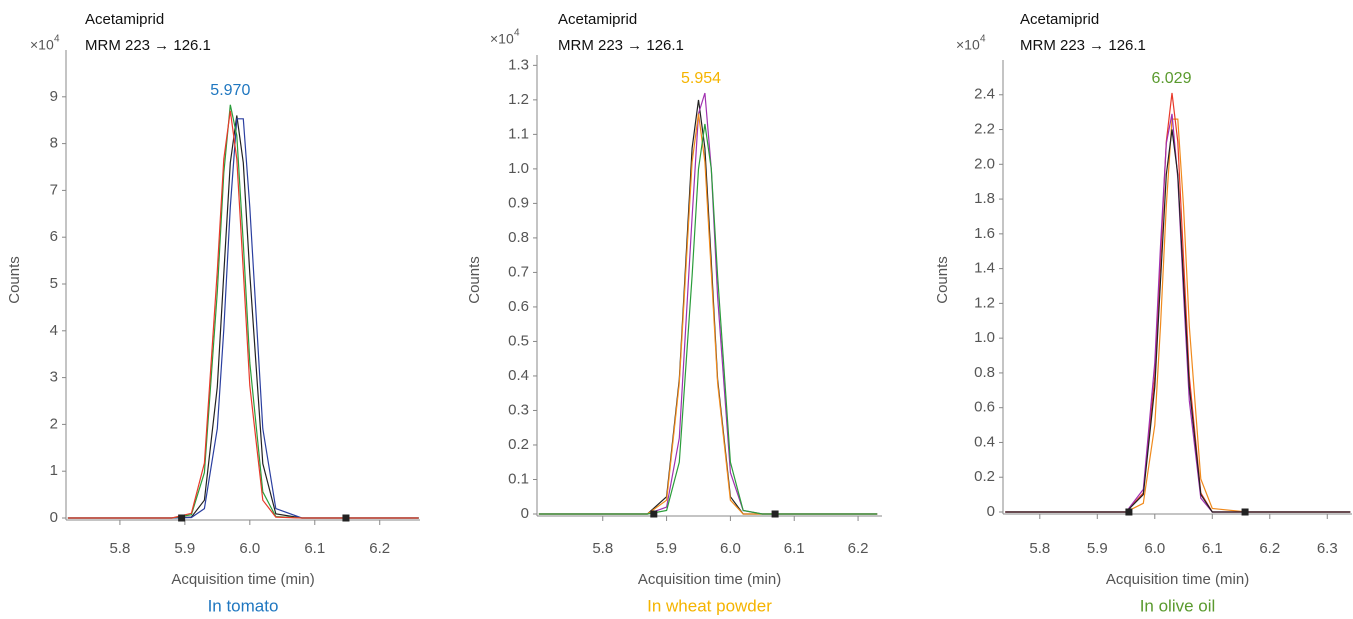  I want to click on y-tick-label: 1.8, so click(984, 198).